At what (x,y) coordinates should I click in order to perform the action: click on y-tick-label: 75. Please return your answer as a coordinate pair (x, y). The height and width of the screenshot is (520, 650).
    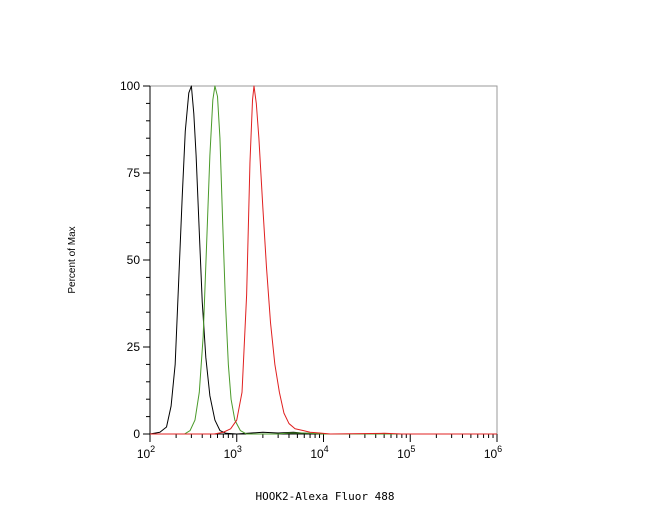
    Looking at the image, I should click on (134, 173).